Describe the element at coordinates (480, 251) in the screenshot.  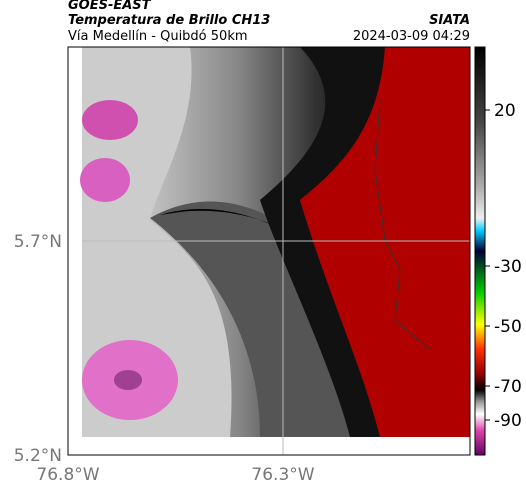
I see `colorbar` at that location.